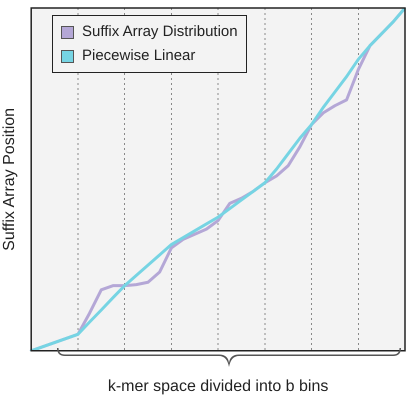 Image resolution: width=406 pixels, height=402 pixels. Describe the element at coordinates (9, 179) in the screenshot. I see `y-axis-title: Suffix Array Position` at that location.